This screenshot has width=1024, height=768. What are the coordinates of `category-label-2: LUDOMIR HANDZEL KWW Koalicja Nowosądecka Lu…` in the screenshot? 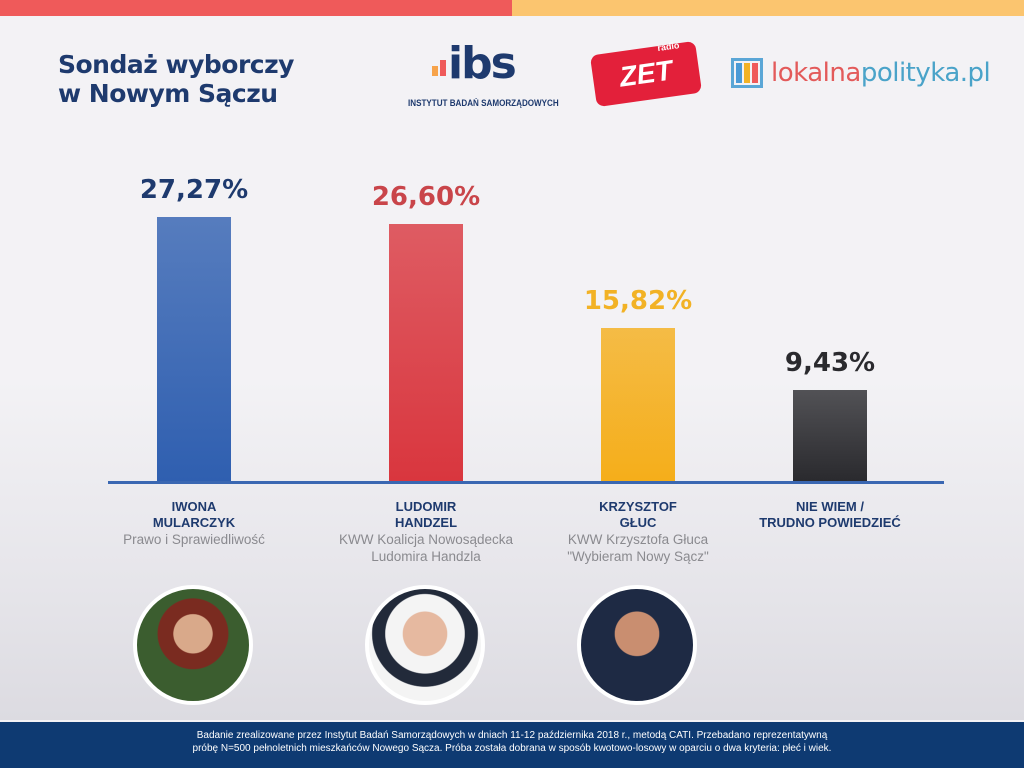 It's located at (426, 532).